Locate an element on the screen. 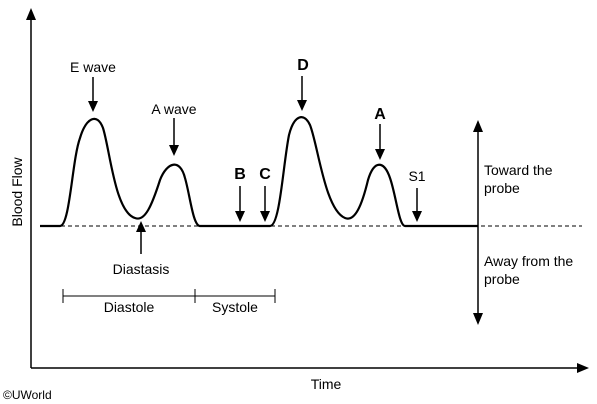 The height and width of the screenshot is (404, 597). e-wave-label: E wave is located at coordinates (93, 67).